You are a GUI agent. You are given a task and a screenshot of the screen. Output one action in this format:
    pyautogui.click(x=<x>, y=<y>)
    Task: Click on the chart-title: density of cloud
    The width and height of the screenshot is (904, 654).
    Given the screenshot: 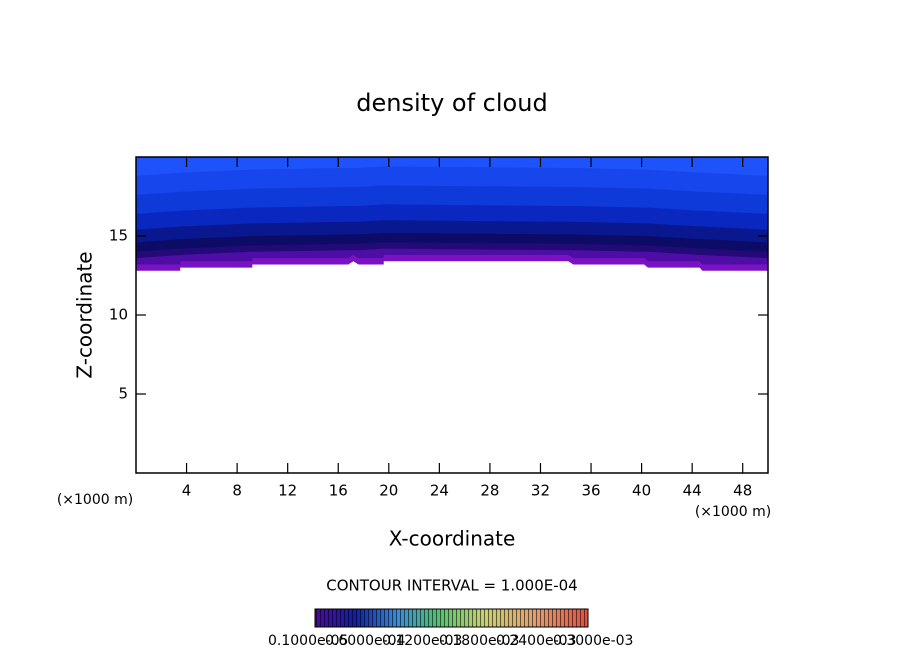 What is the action you would take?
    pyautogui.click(x=451, y=103)
    